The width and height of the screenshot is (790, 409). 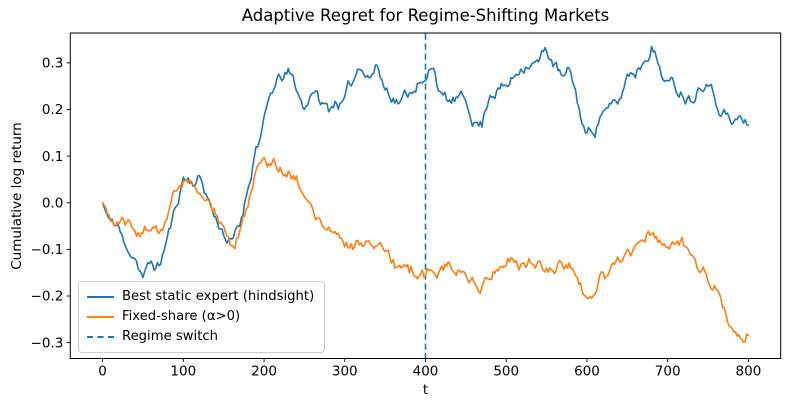 I want to click on y-tick-label: 0.0, so click(x=52, y=203).